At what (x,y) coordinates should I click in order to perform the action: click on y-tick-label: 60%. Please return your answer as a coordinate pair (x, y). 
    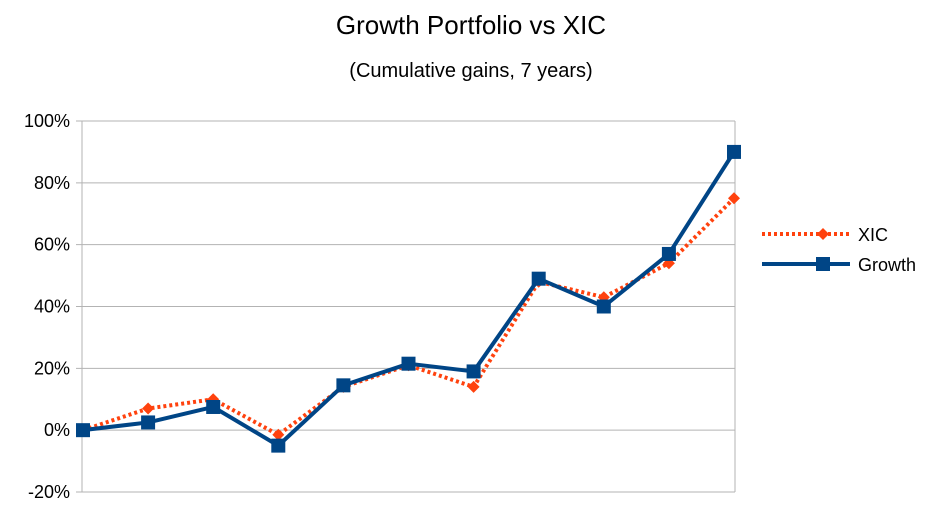
    Looking at the image, I should click on (52, 245).